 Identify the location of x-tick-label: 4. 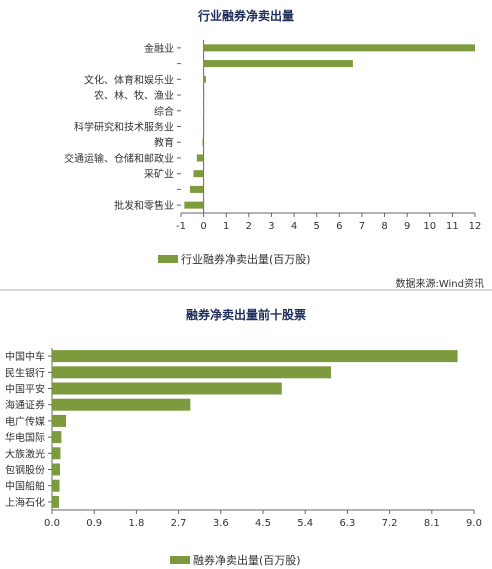
(294, 226).